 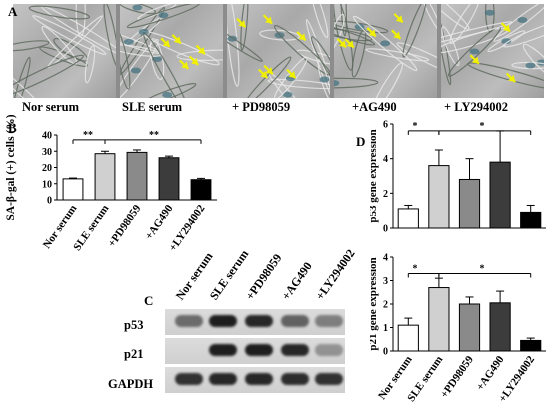 What do you see at coordinates (153, 141) in the screenshot?
I see `significance-bracket` at bounding box center [153, 141].